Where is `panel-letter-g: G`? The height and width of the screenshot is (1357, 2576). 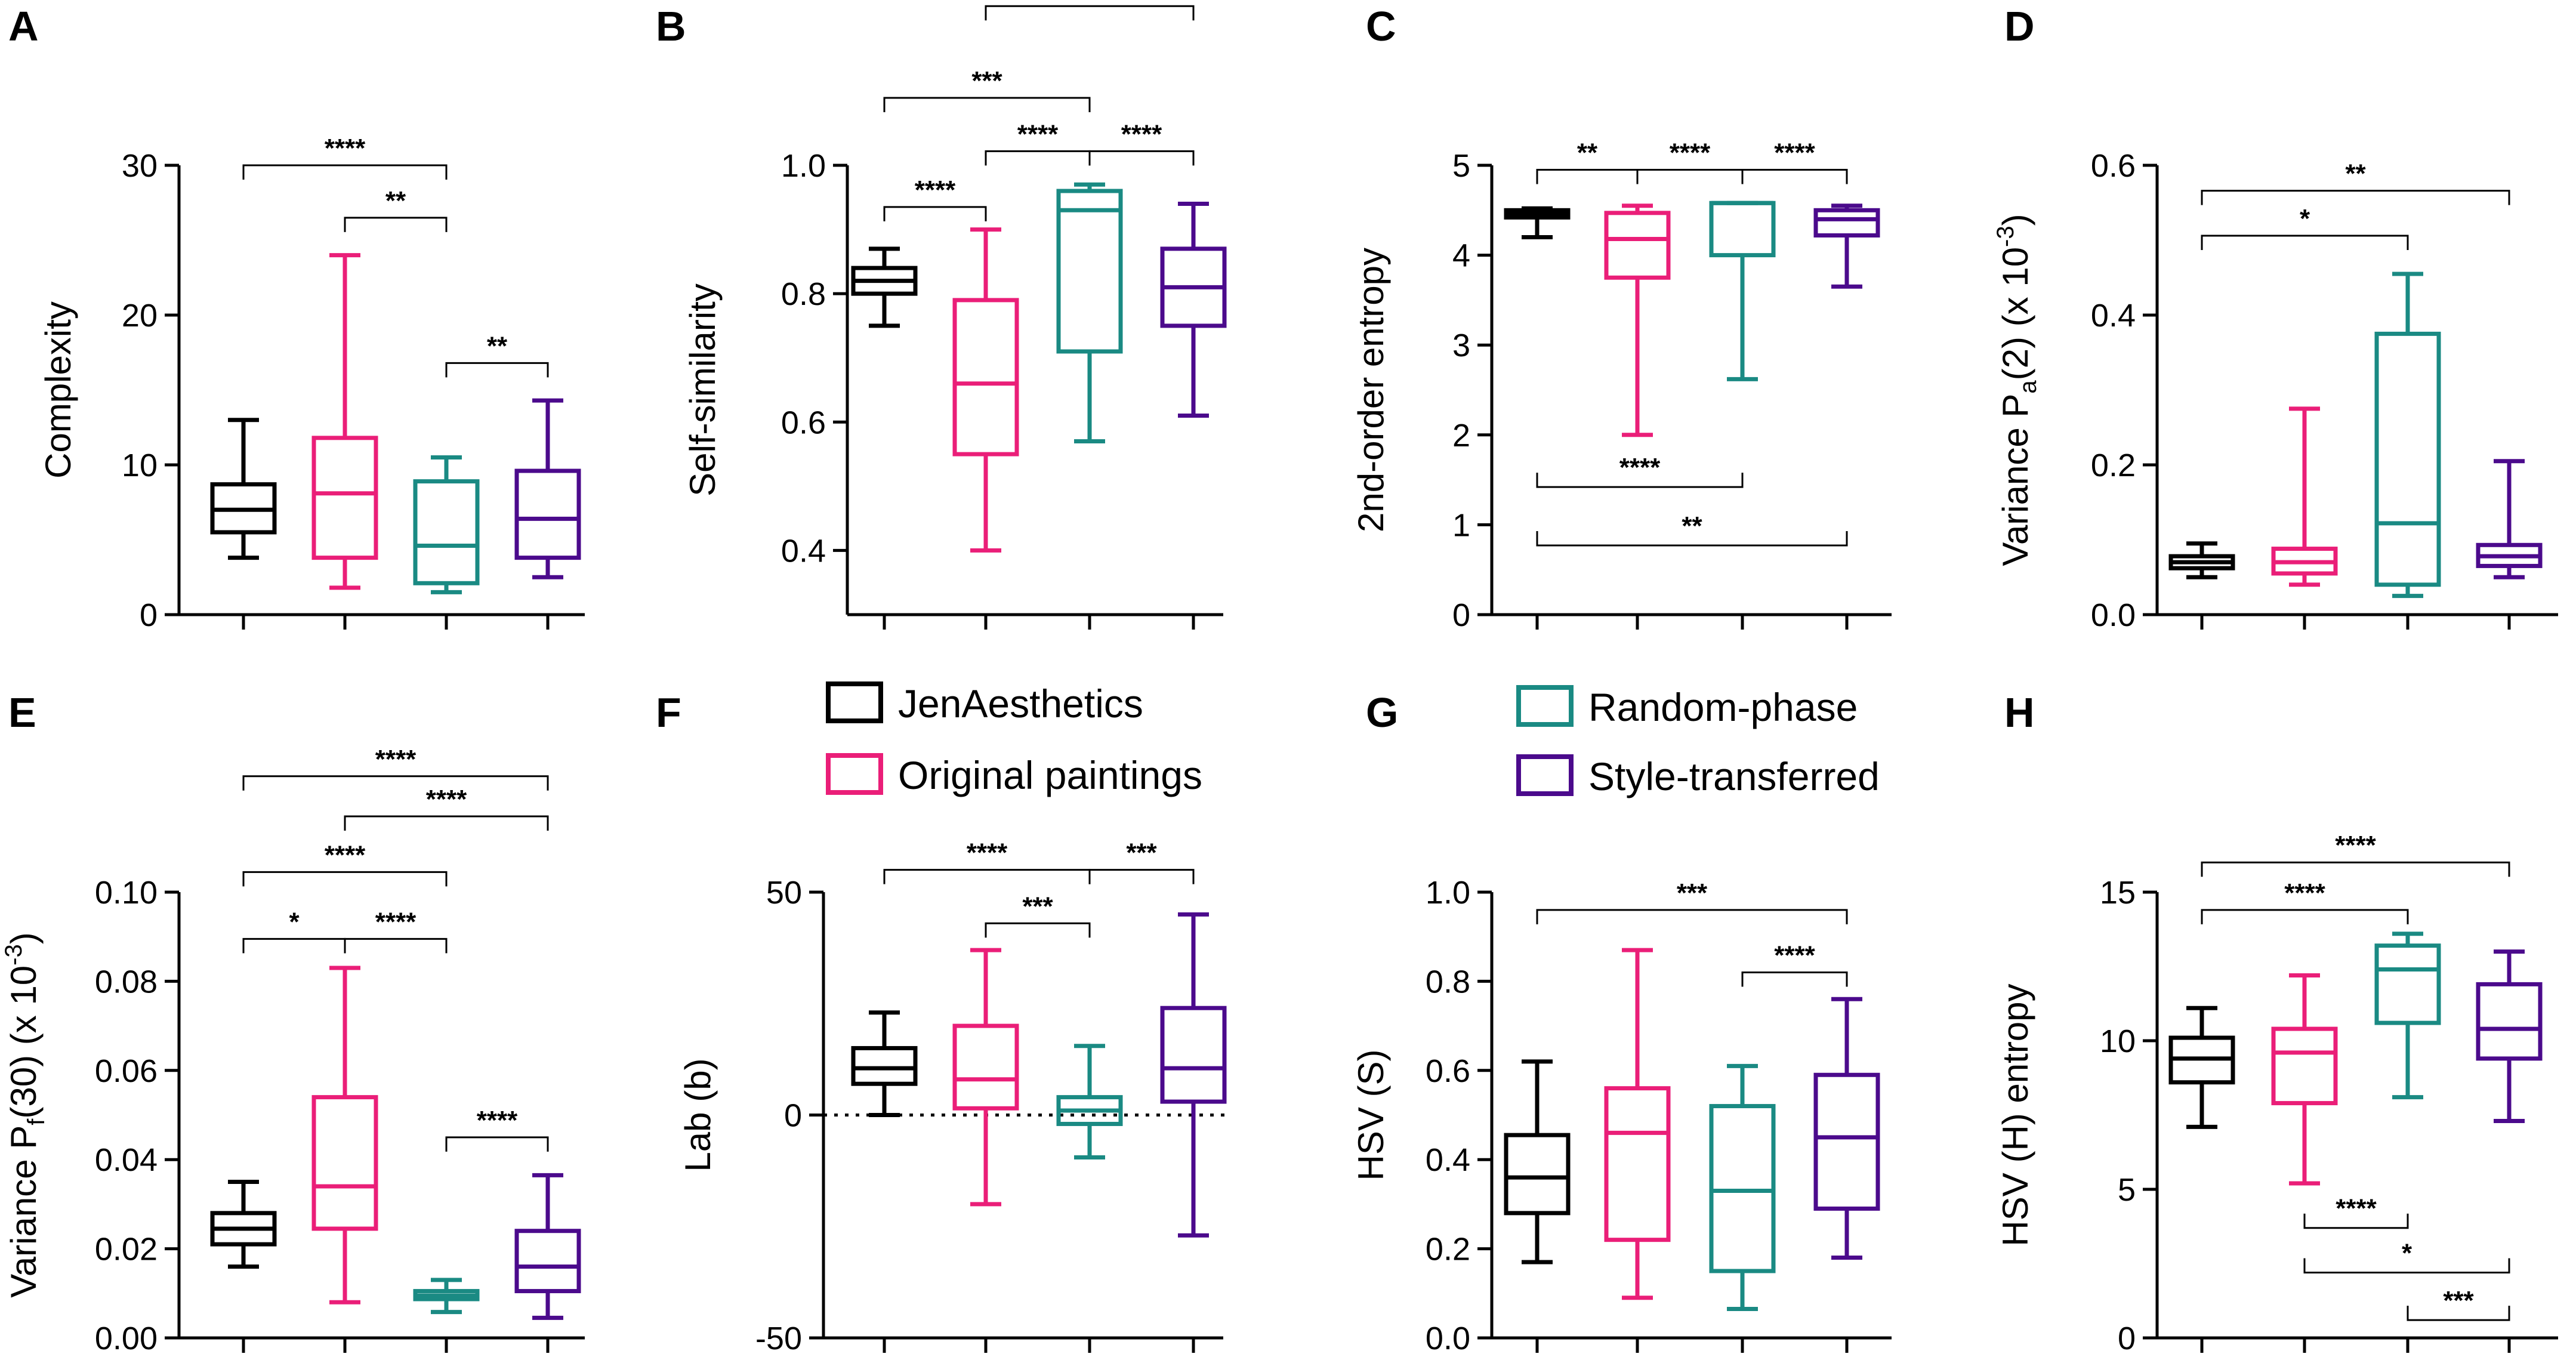 panel-letter-g: G is located at coordinates (1382, 713).